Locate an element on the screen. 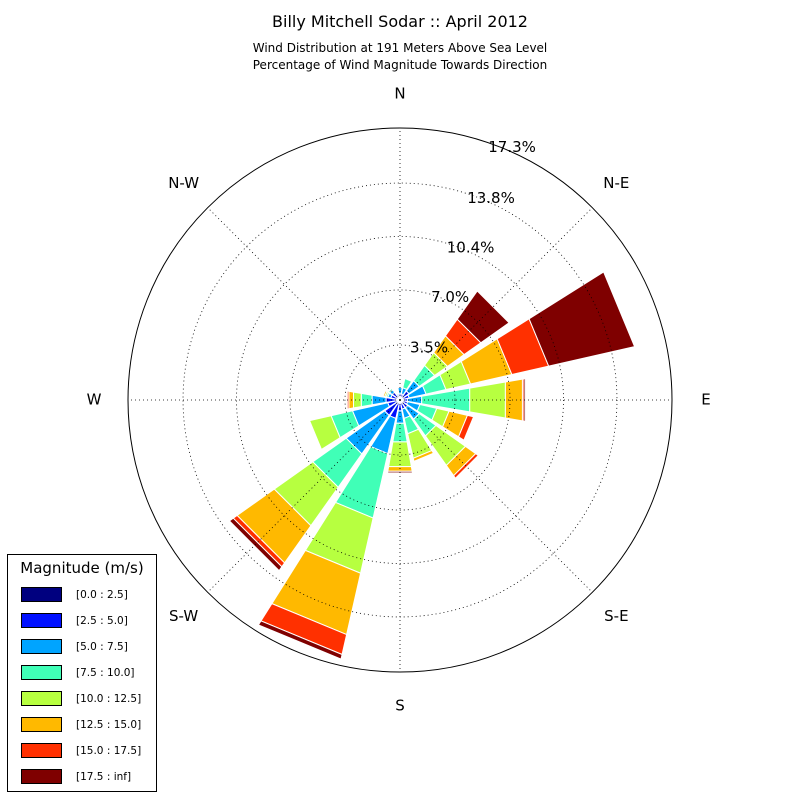 Image resolution: width=800 pixels, height=800 pixels. legend-label: [10.0 : 12.5] is located at coordinates (109, 699).